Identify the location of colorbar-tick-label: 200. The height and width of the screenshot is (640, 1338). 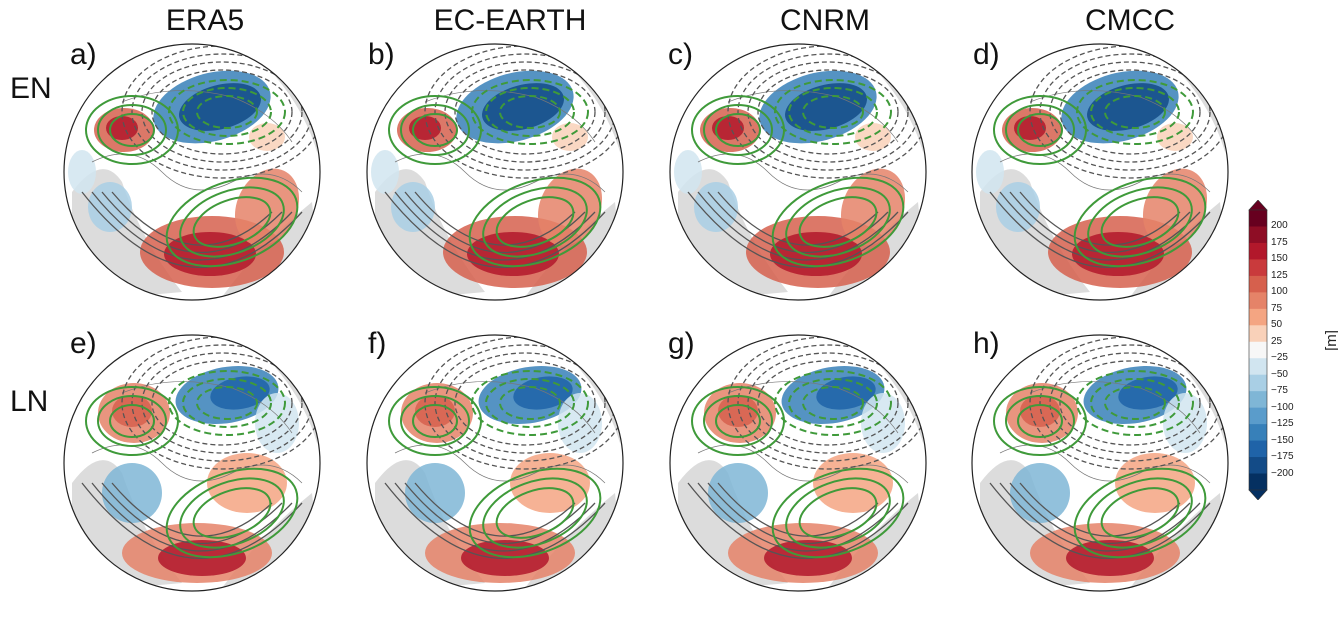
(1279, 226).